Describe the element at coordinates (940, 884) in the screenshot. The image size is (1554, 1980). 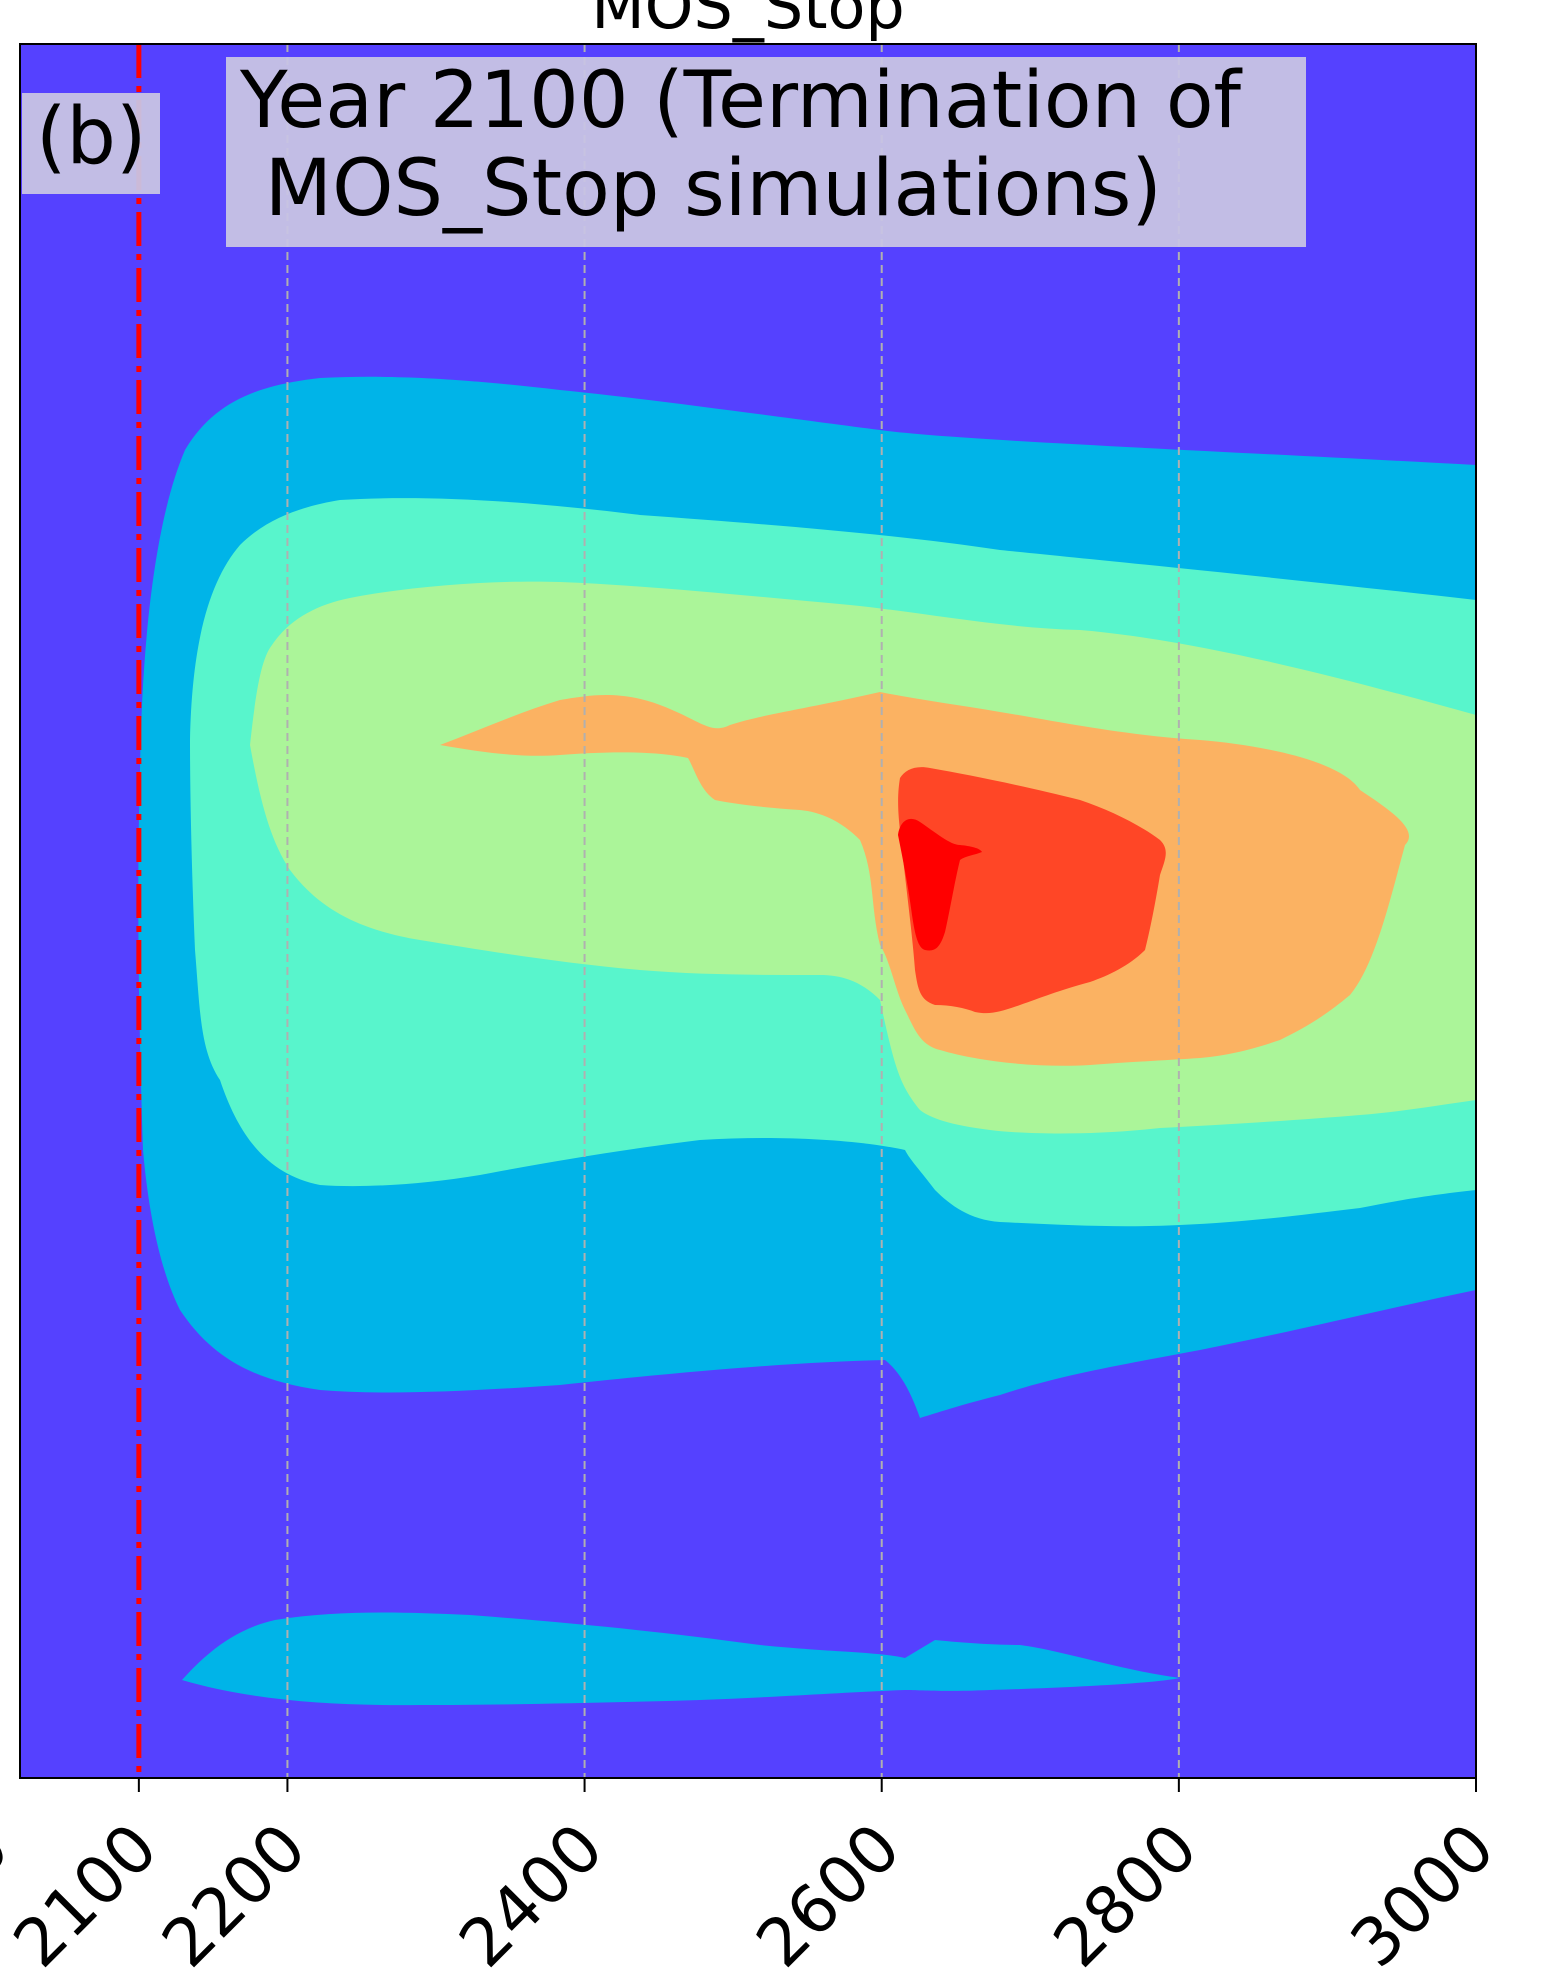
I see `contour-peak` at that location.